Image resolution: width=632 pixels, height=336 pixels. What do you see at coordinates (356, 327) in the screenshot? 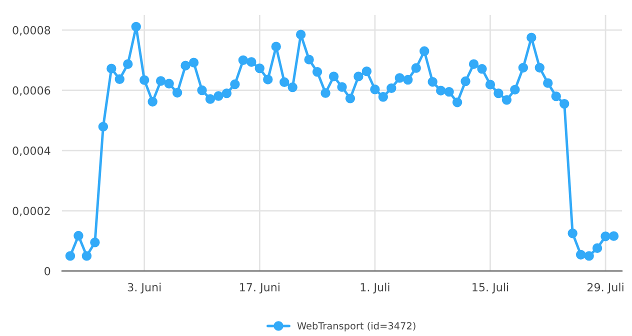
I see `legend-label: WebTransport (id=3472)` at bounding box center [356, 327].